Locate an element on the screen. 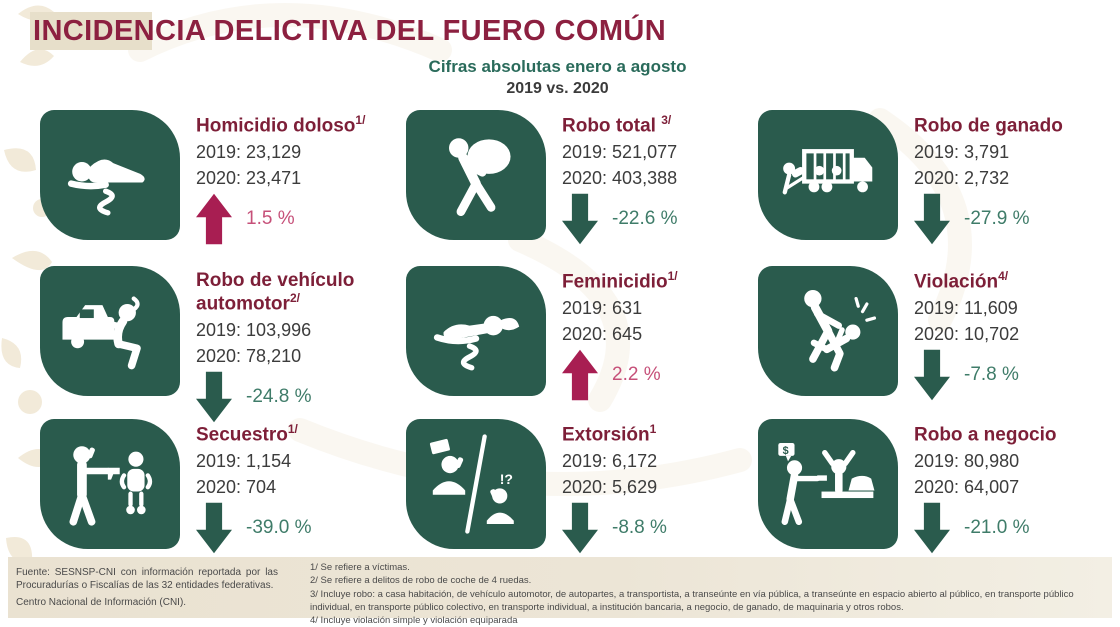 The height and width of the screenshot is (627, 1120). percent-change: -22.6 % is located at coordinates (645, 219).